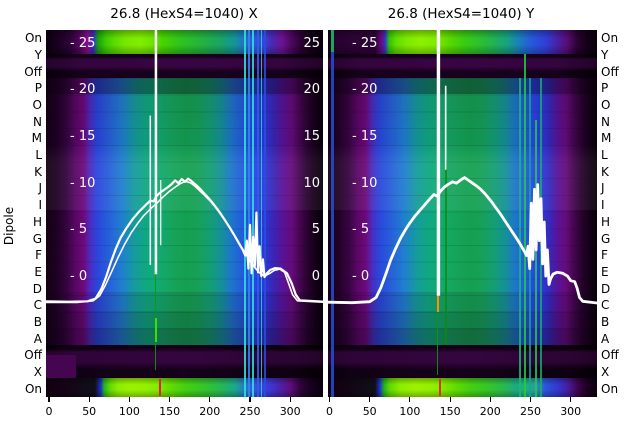 The image size is (640, 440). I want to click on row-label-left-y-1: Y, so click(38, 55).